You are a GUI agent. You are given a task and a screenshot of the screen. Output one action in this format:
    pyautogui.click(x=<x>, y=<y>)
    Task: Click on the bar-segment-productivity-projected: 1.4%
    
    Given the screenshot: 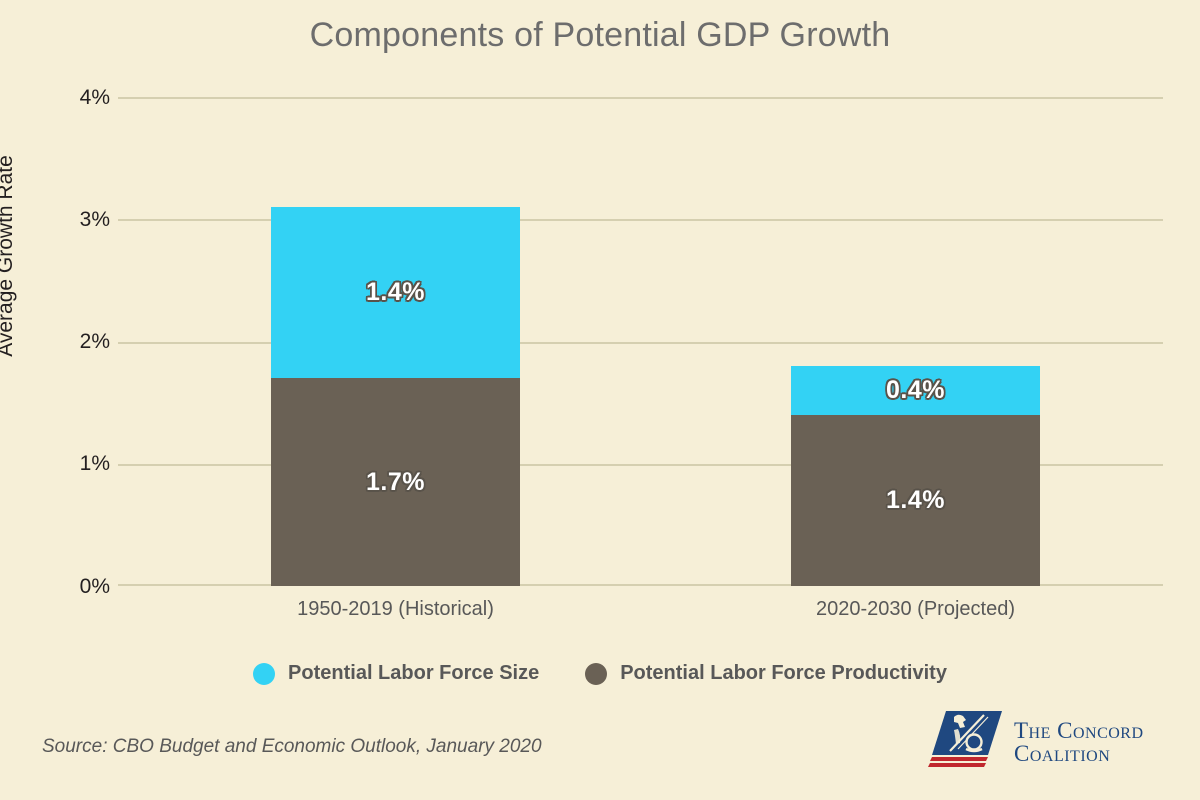 What is the action you would take?
    pyautogui.click(x=915, y=500)
    